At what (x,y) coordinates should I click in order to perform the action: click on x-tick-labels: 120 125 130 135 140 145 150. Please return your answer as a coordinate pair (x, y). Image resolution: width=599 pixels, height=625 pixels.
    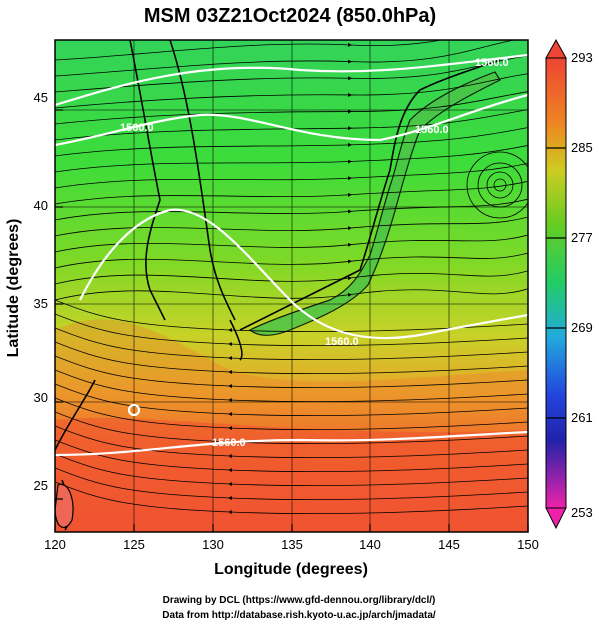
    Looking at the image, I should click on (291, 544).